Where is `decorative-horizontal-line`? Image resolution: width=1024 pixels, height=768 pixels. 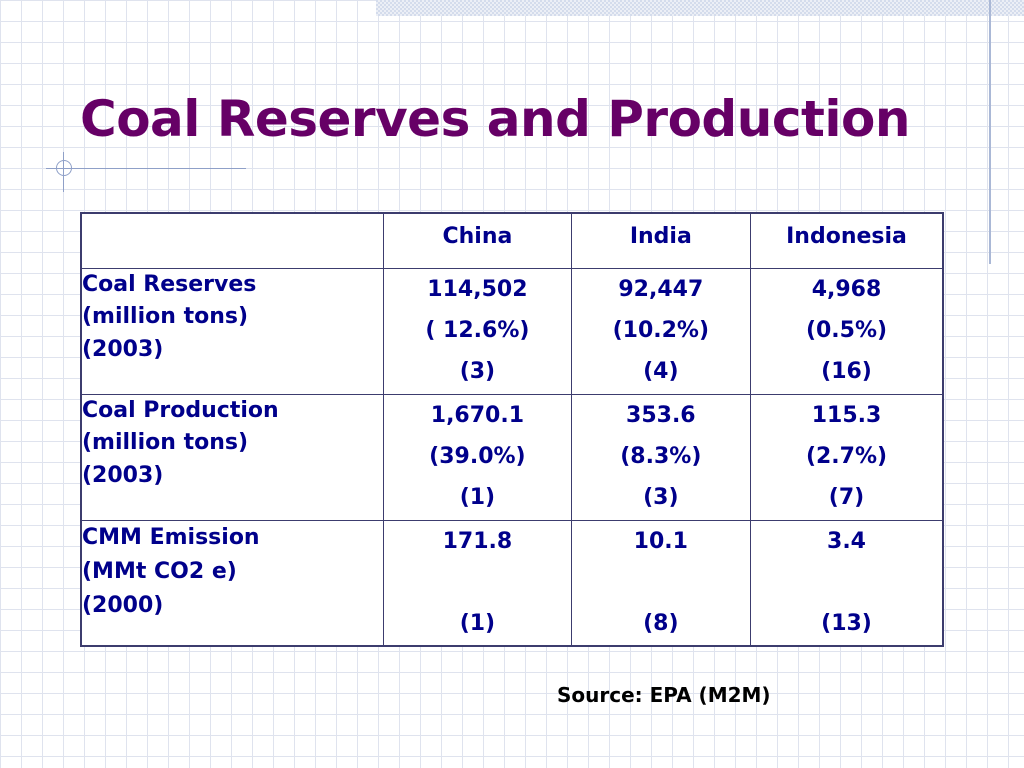 decorative-horizontal-line is located at coordinates (146, 168).